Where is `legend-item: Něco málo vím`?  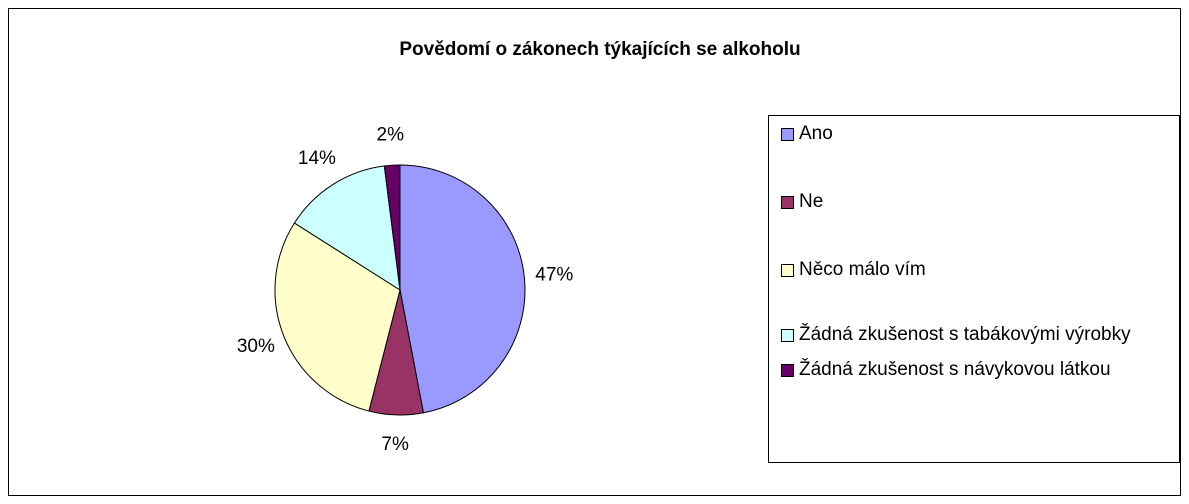 legend-item: Něco málo vím is located at coordinates (977, 269).